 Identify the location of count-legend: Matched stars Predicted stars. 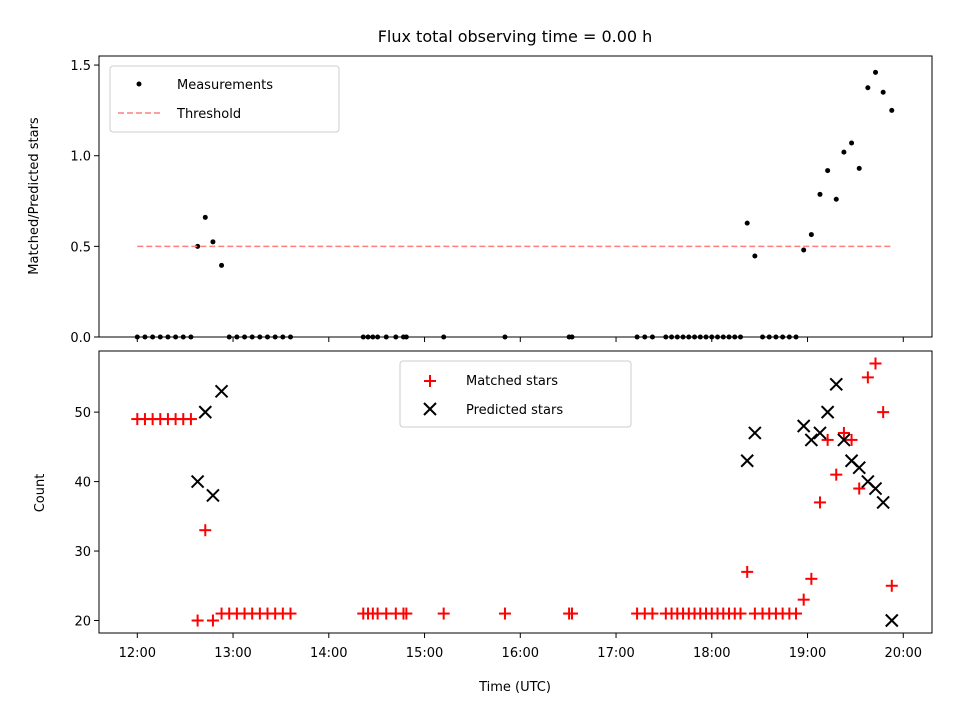
(515, 394).